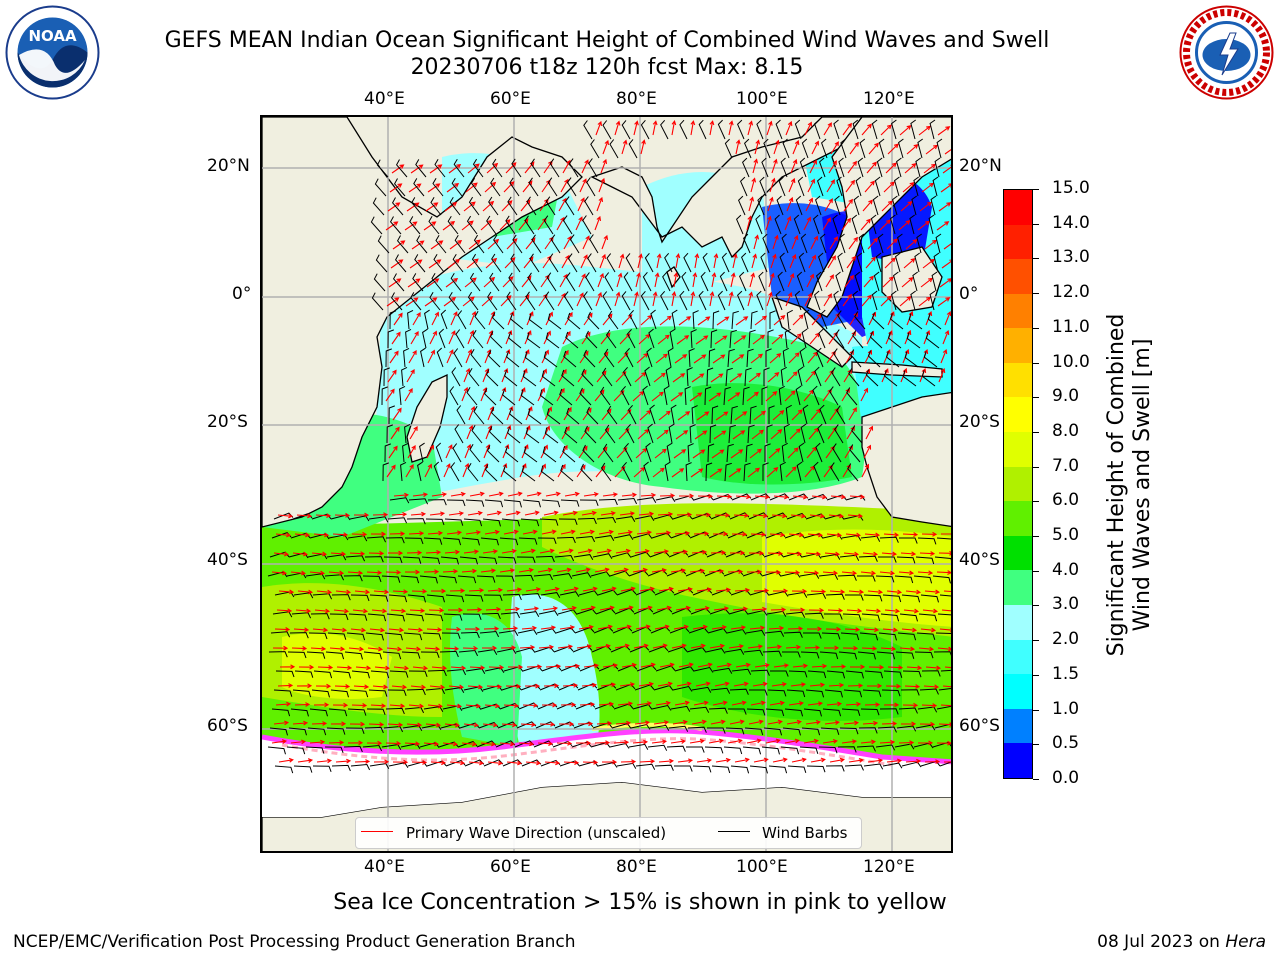  Describe the element at coordinates (1066, 639) in the screenshot. I see `colorbar-tick-label: 2.0` at that location.